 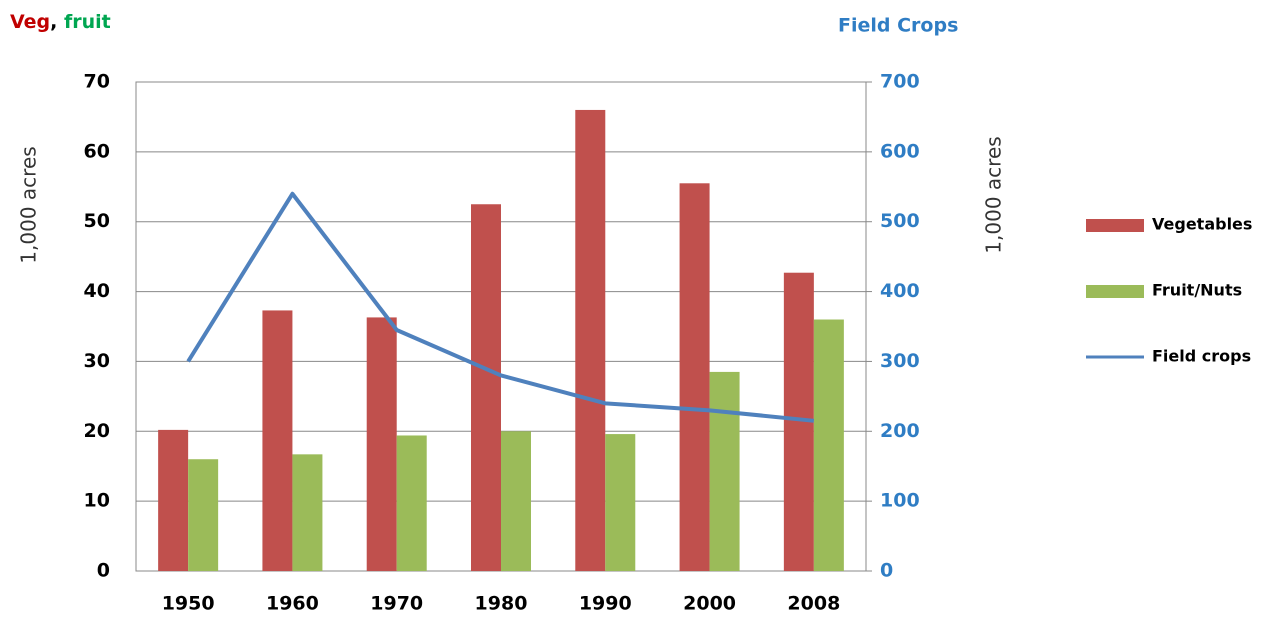 I want to click on y-tick-label: 70, so click(x=97, y=82).